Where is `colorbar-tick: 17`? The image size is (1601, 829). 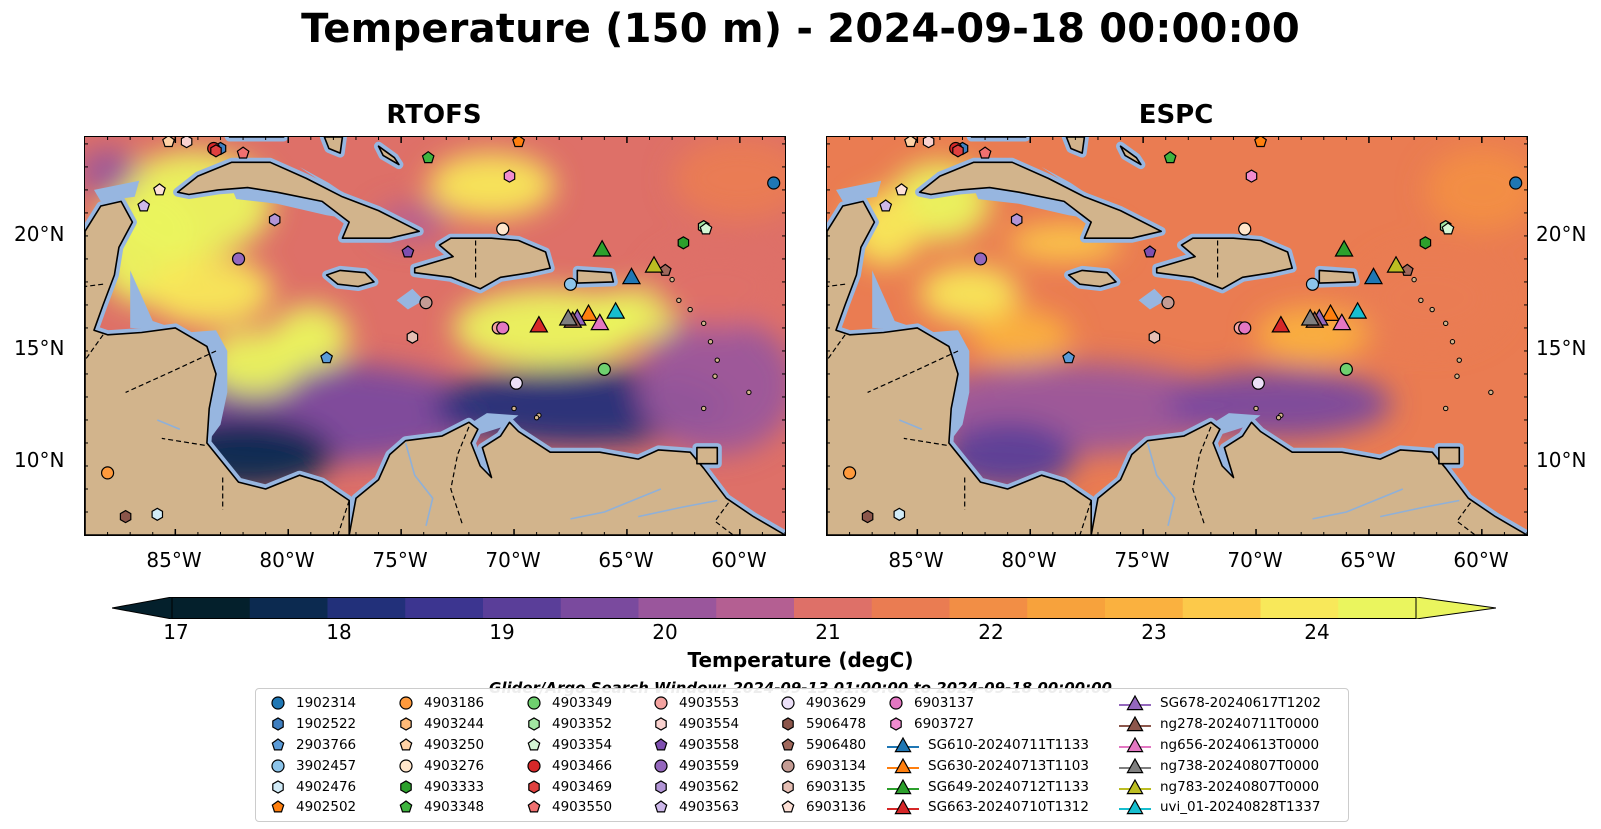
colorbar-tick: 17 is located at coordinates (176, 632).